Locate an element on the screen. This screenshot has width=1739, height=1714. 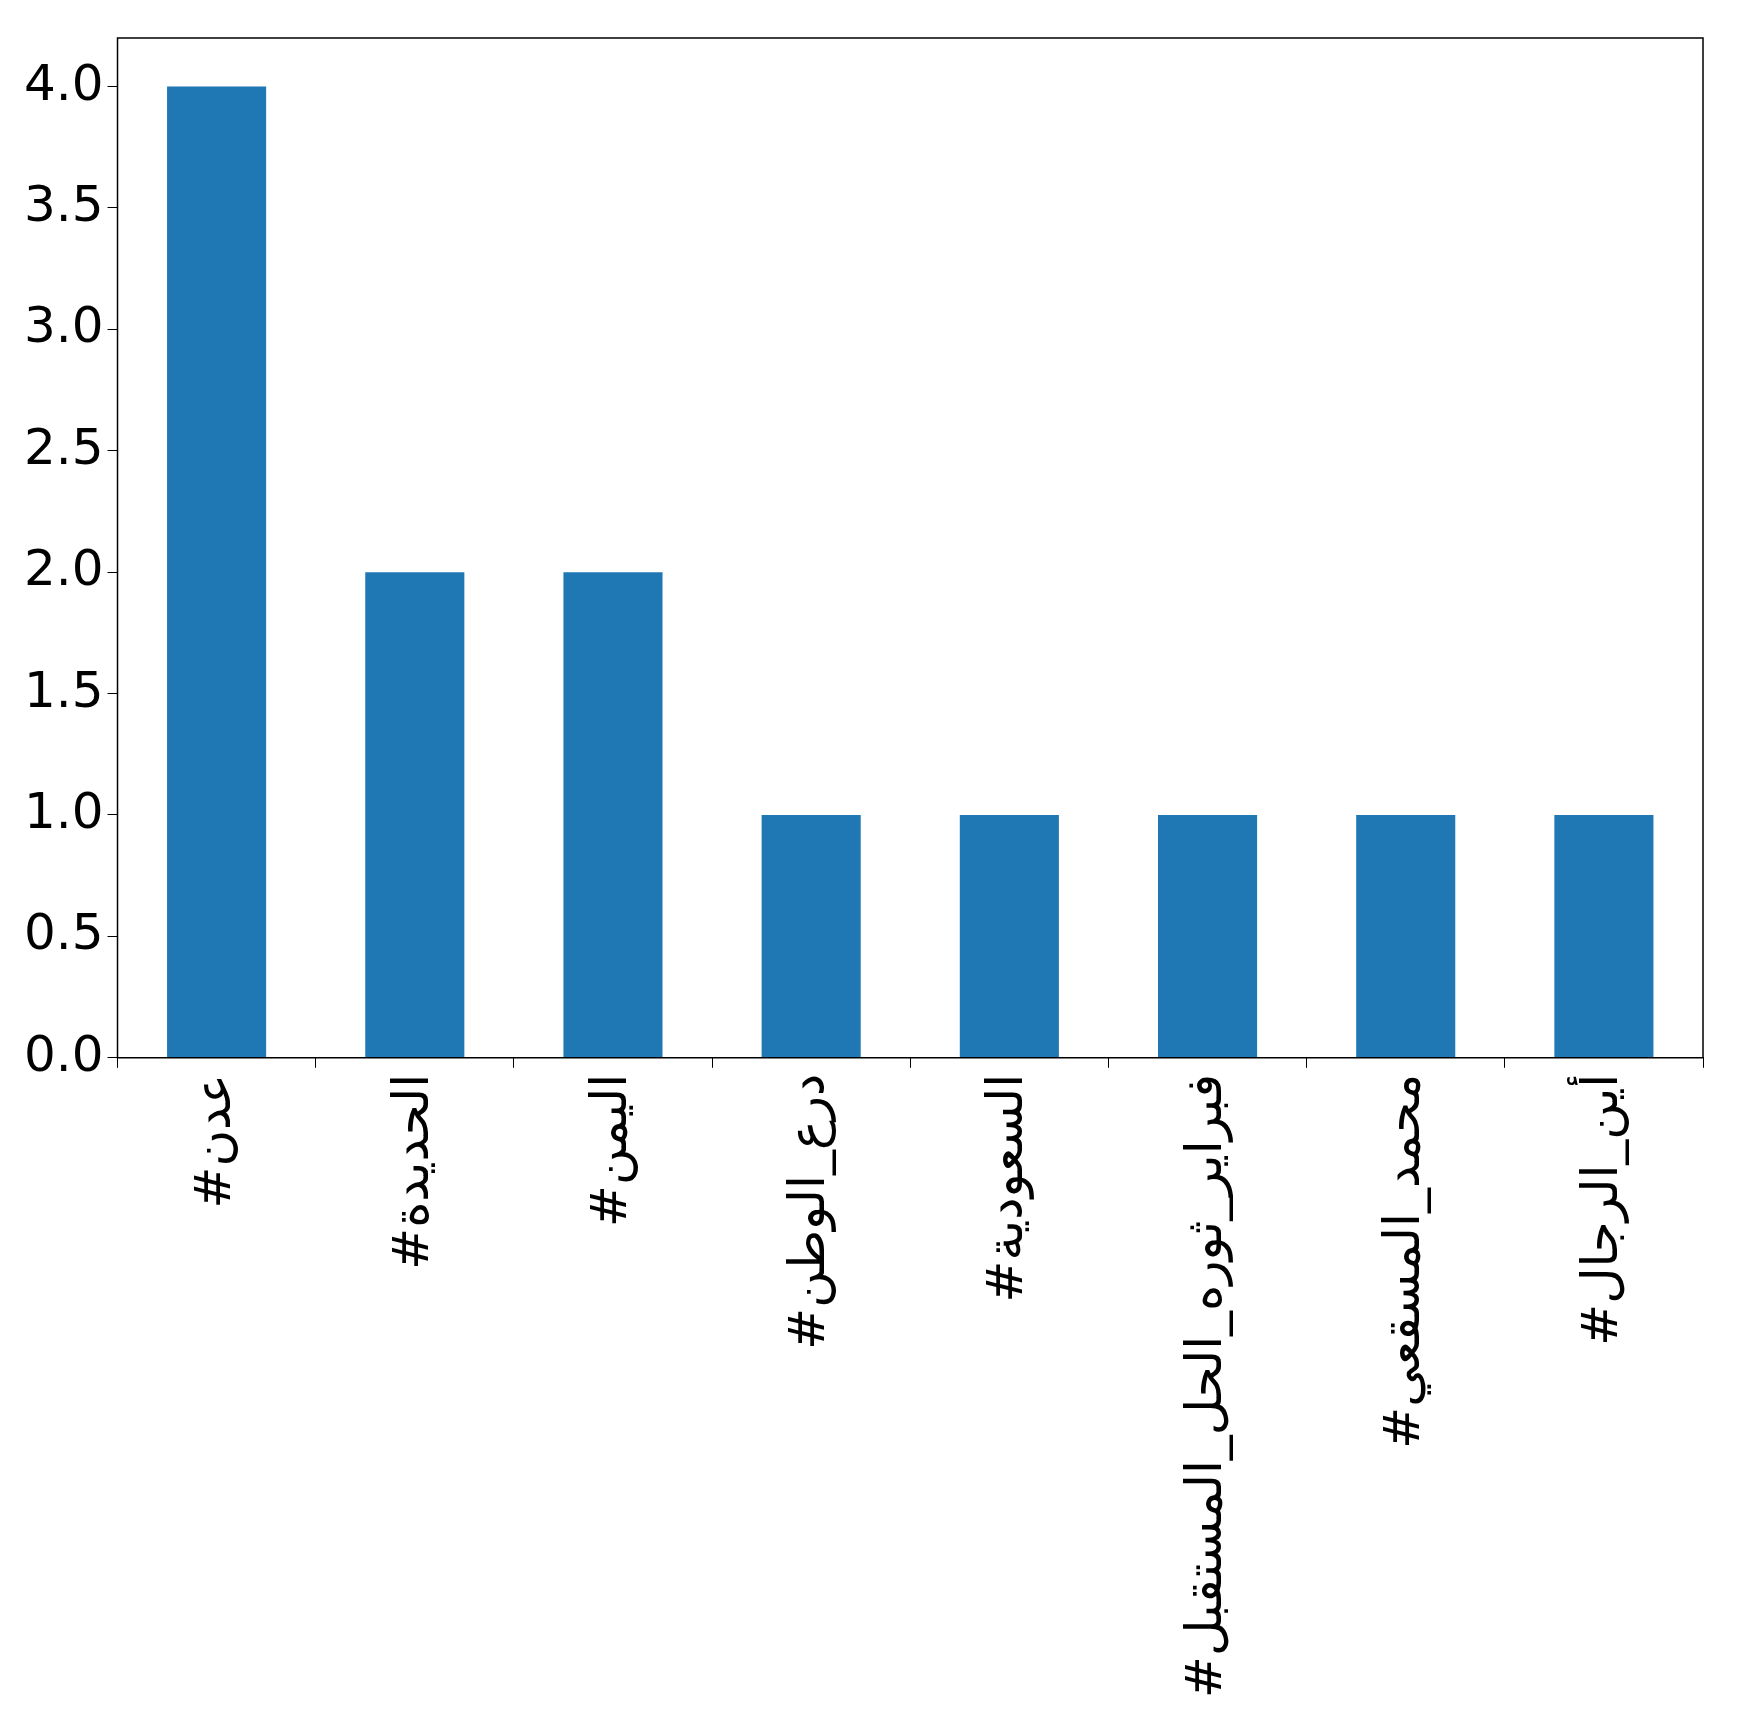
x-tick-label: #فبراير_ثوره_الحل_المستقبل is located at coordinates (1203, 1386).